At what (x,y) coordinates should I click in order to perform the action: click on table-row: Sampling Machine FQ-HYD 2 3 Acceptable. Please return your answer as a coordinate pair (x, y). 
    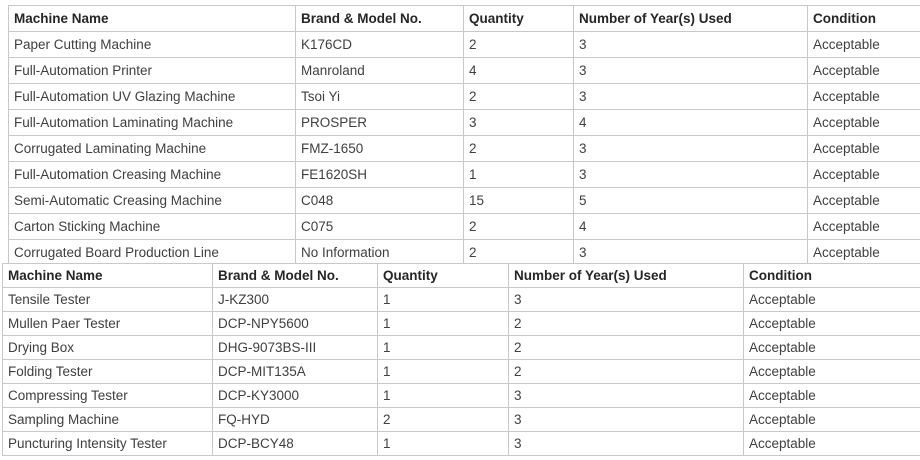
    Looking at the image, I should click on (461, 419).